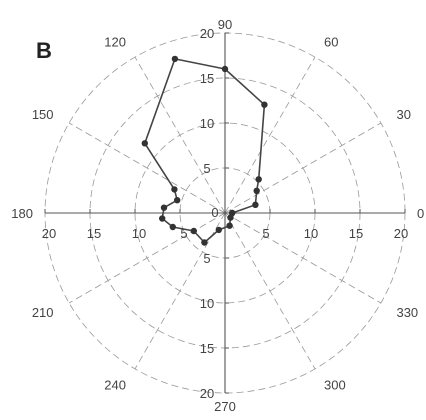  What do you see at coordinates (49, 233) in the screenshot?
I see `radial-tick-left-20: 20` at bounding box center [49, 233].